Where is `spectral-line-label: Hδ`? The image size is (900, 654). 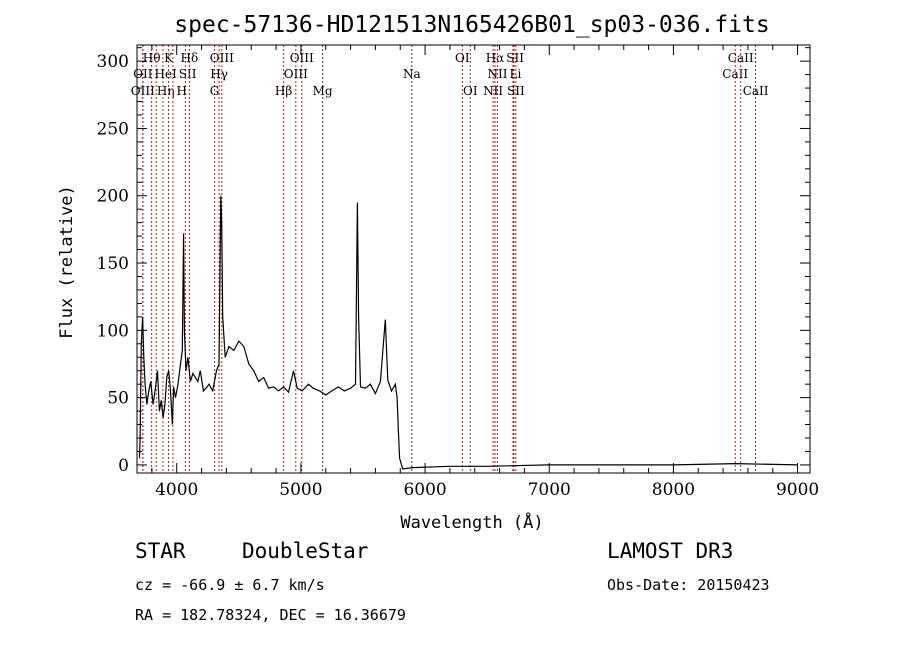 spectral-line-label: Hδ is located at coordinates (190, 58).